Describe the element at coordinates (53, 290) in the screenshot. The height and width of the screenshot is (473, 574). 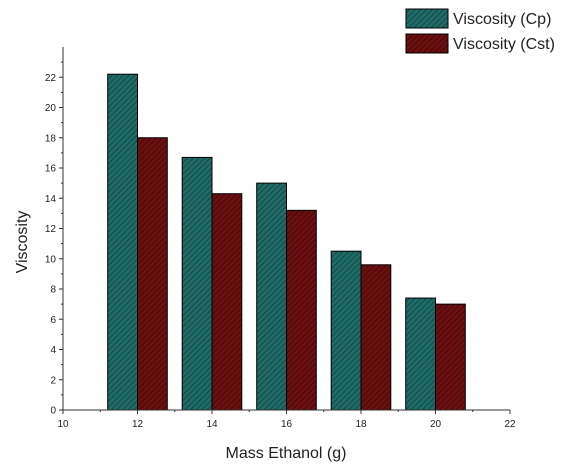
I see `y-tick-label: 8` at that location.